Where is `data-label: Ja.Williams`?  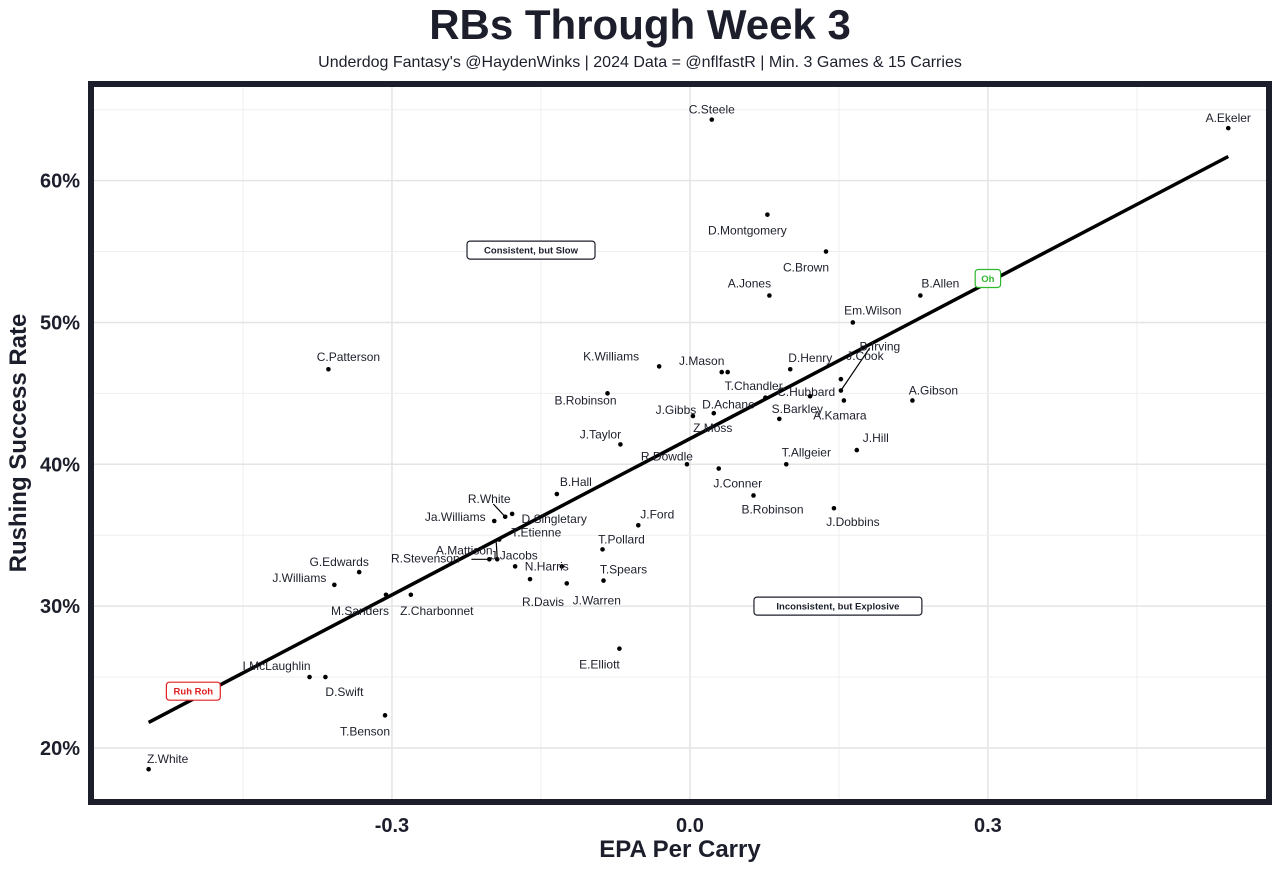
data-label: Ja.Williams is located at coordinates (455, 517).